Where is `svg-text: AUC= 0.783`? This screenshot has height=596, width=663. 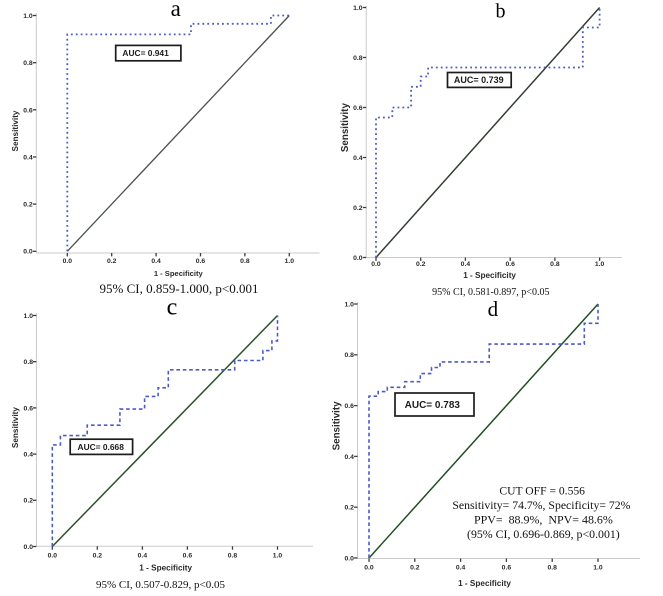
svg-text: AUC= 0.783 is located at coordinates (433, 405).